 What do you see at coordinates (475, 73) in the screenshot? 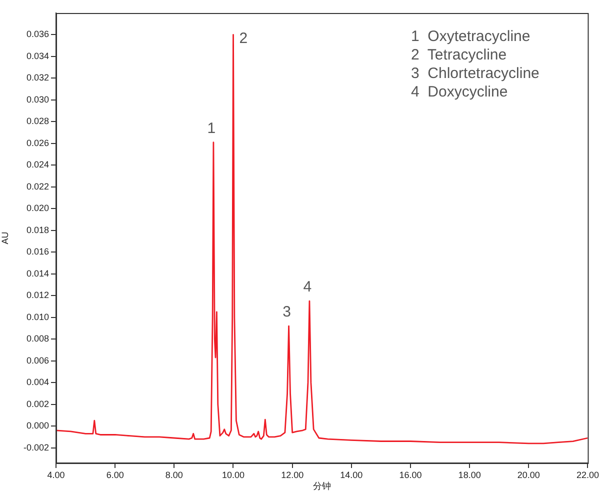
I see `annotation: 3 Chlortetracycline` at bounding box center [475, 73].